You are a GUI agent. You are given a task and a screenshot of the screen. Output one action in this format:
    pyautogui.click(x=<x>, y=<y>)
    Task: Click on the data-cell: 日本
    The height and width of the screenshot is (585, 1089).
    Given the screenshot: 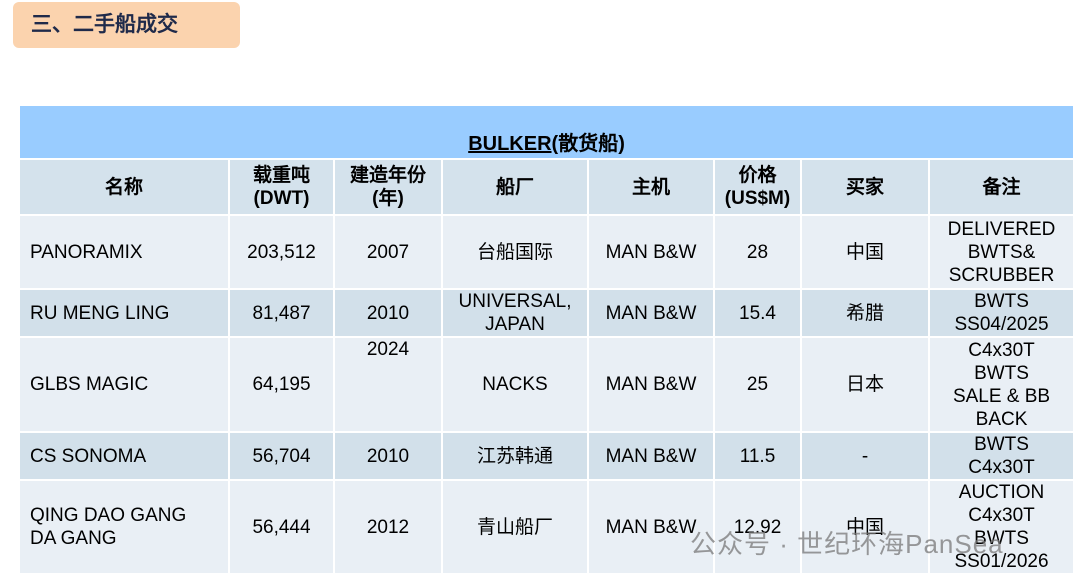 What is the action you would take?
    pyautogui.click(x=865, y=384)
    